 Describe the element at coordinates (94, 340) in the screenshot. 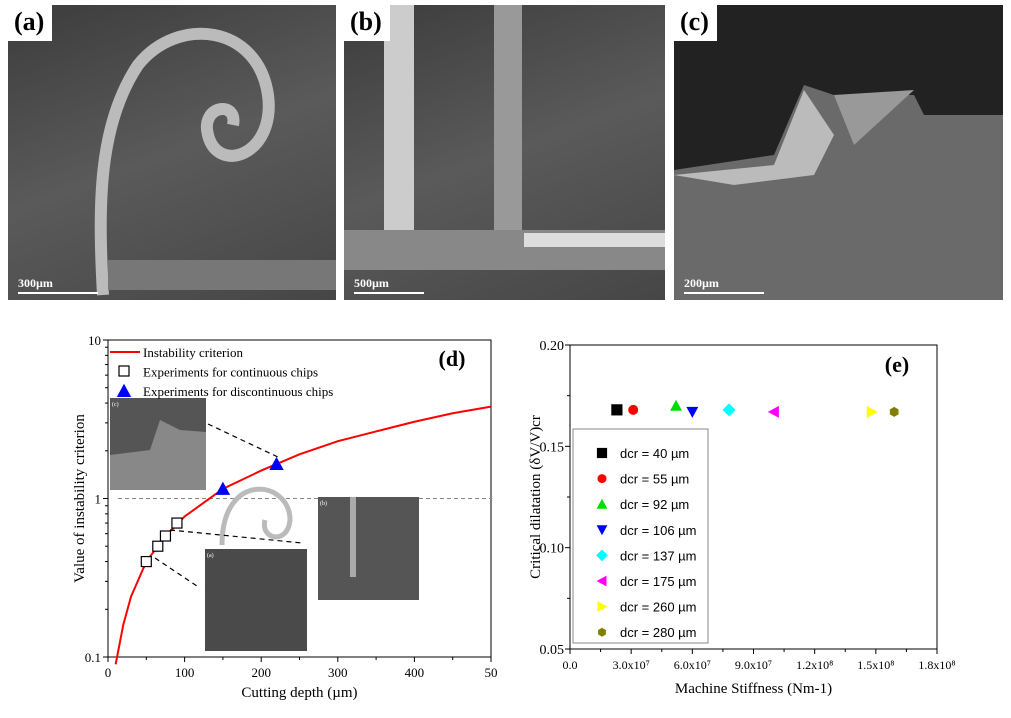

I see `y-tick-label: 10` at that location.